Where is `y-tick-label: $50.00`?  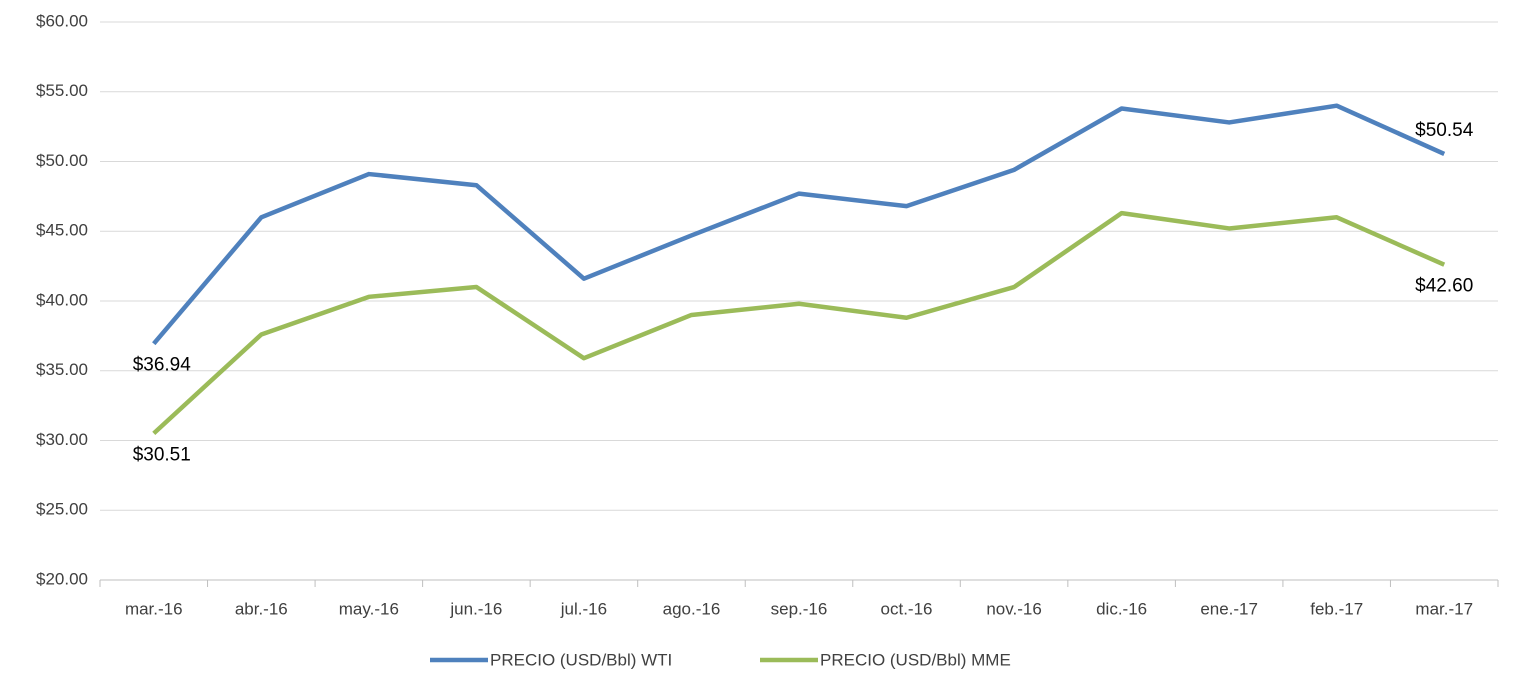
y-tick-label: $50.00 is located at coordinates (62, 160).